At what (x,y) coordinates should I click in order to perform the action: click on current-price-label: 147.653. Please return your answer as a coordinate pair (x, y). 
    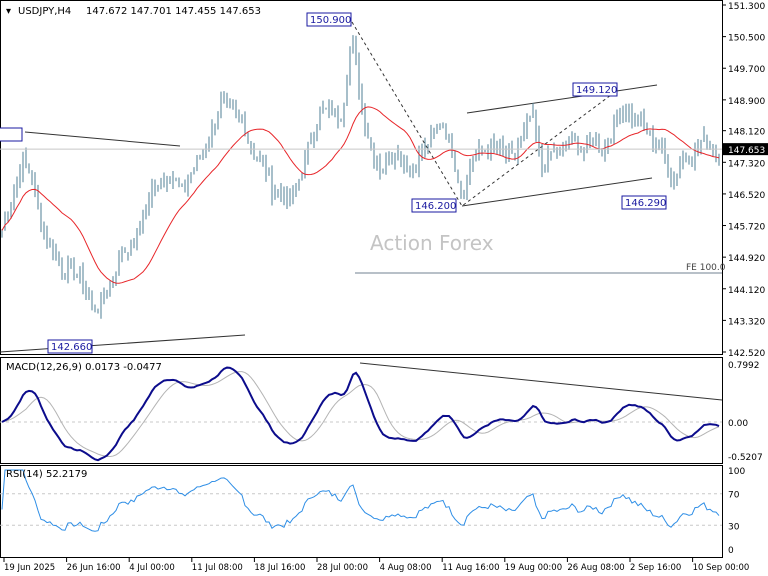
    Looking at the image, I should click on (746, 151).